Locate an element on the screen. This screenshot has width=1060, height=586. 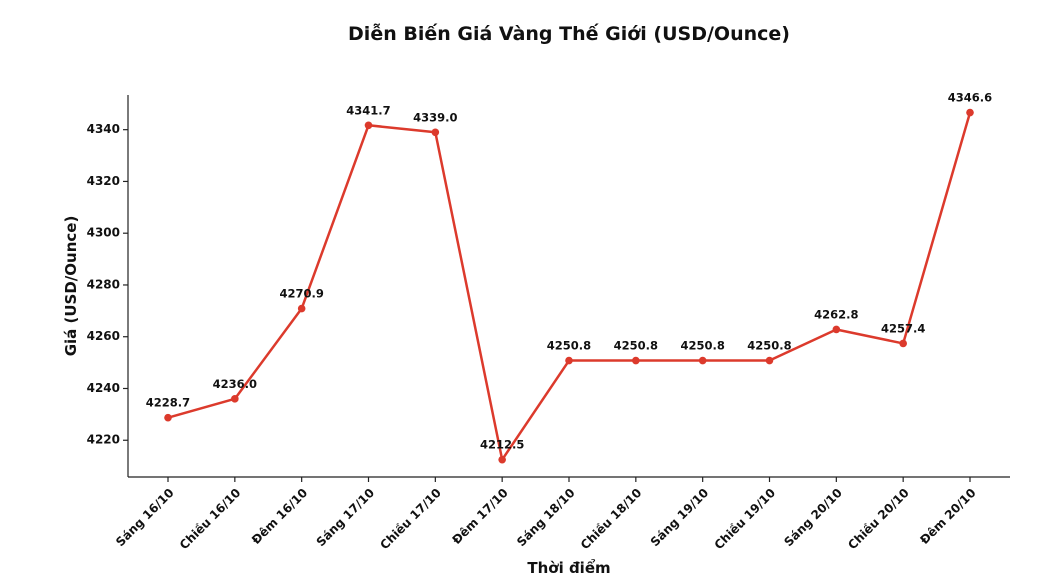
x-tick-label: Chiều 19/10 is located at coordinates (745, 519).